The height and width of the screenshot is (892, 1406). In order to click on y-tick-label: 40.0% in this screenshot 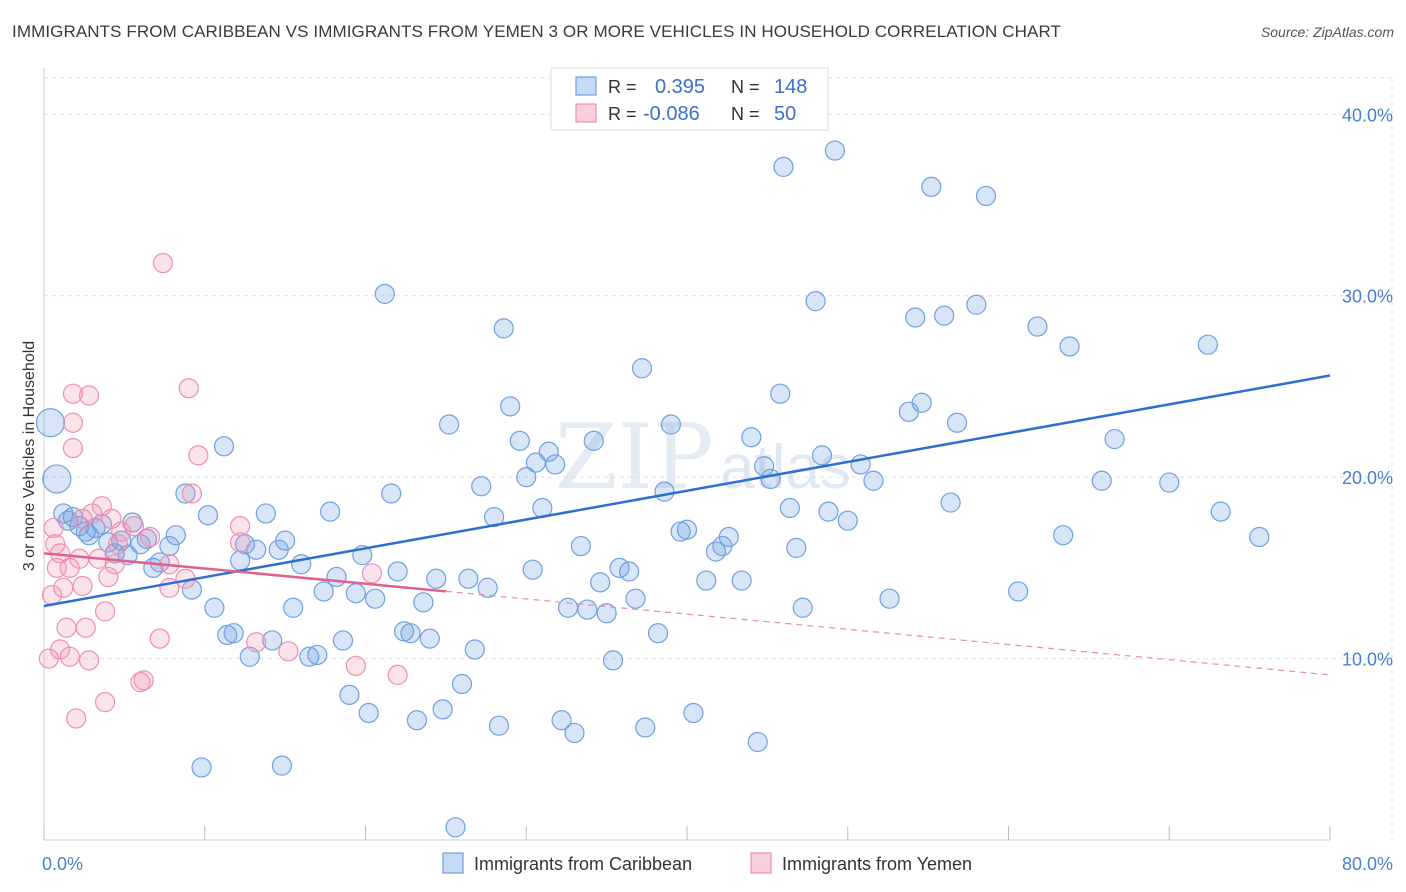, I will do `click(1367, 115)`.